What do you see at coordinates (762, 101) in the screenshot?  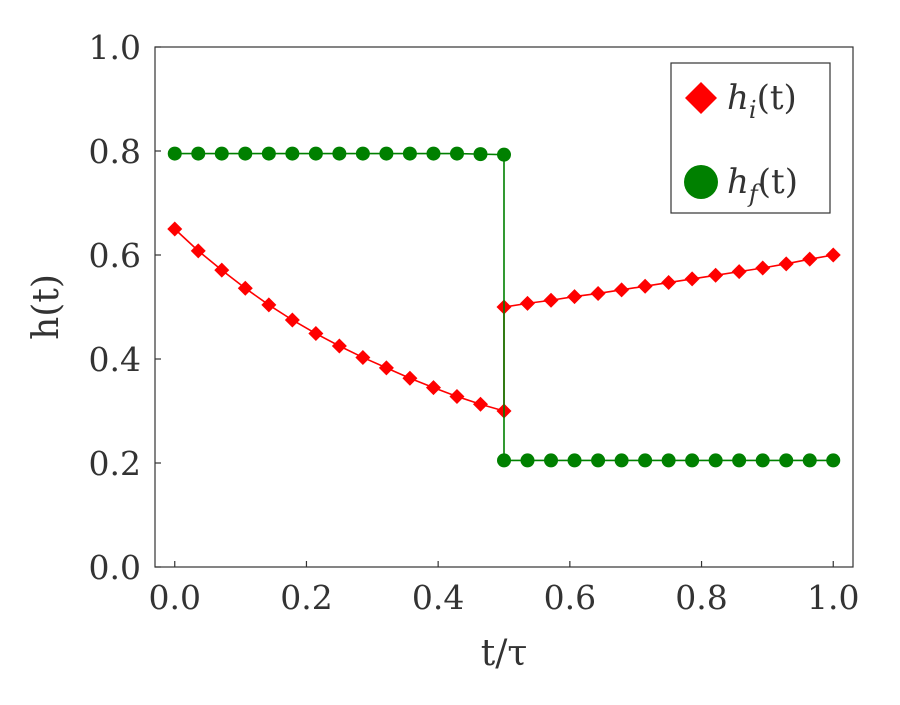 I see `legend-label: hi(t)` at bounding box center [762, 101].